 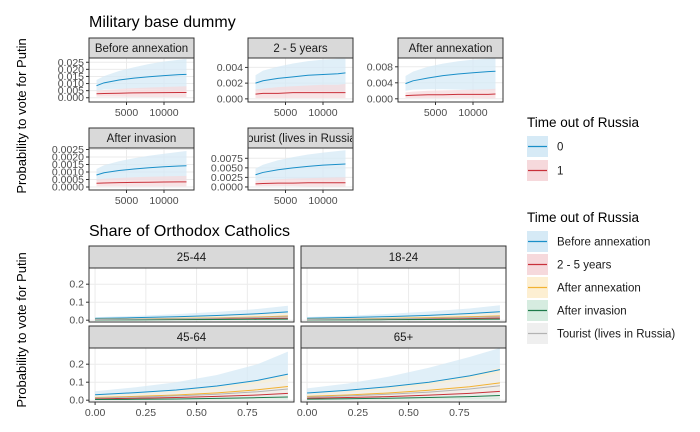 I want to click on legend-item-before-annexation: Before annexation, so click(x=588, y=241).